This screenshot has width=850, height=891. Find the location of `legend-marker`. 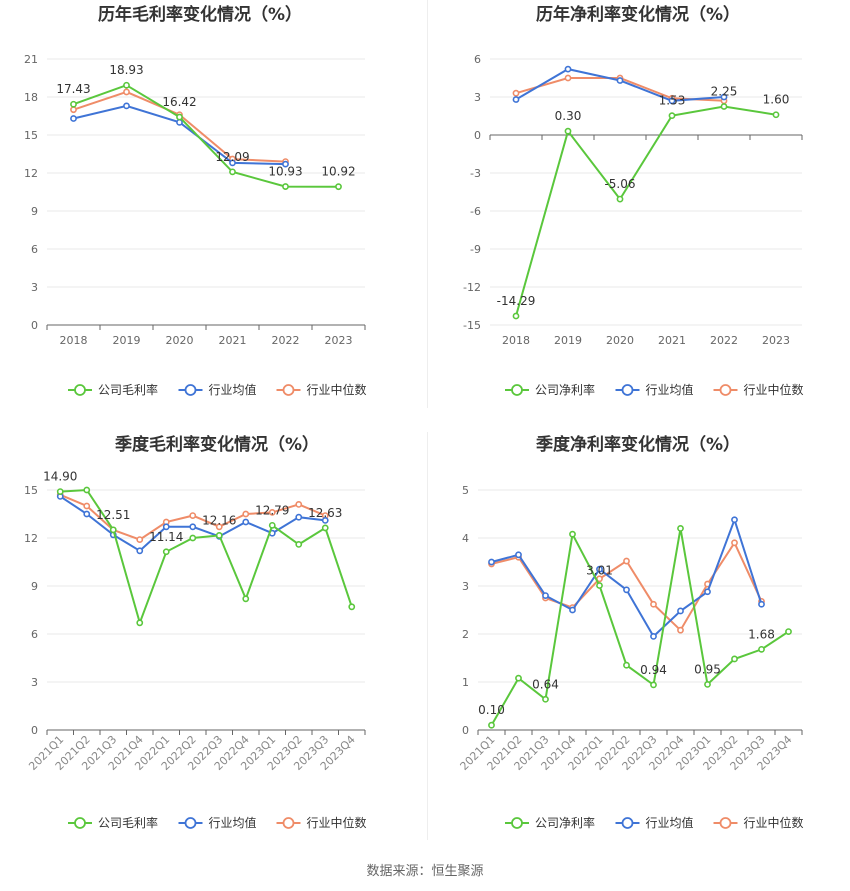

legend-marker is located at coordinates (517, 390).